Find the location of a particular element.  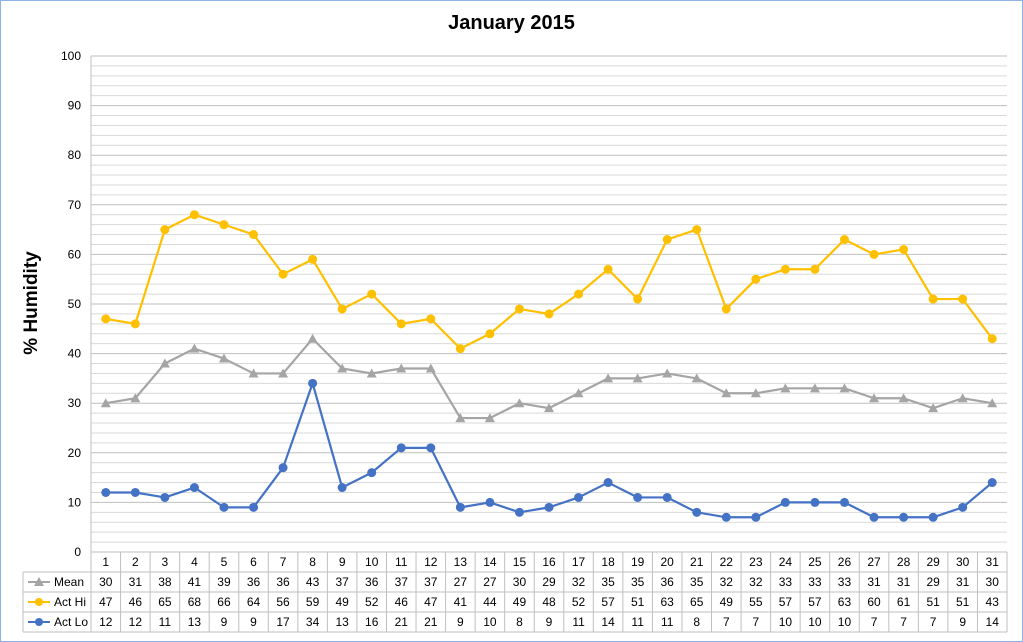

table-cell-value: 35 is located at coordinates (608, 582).